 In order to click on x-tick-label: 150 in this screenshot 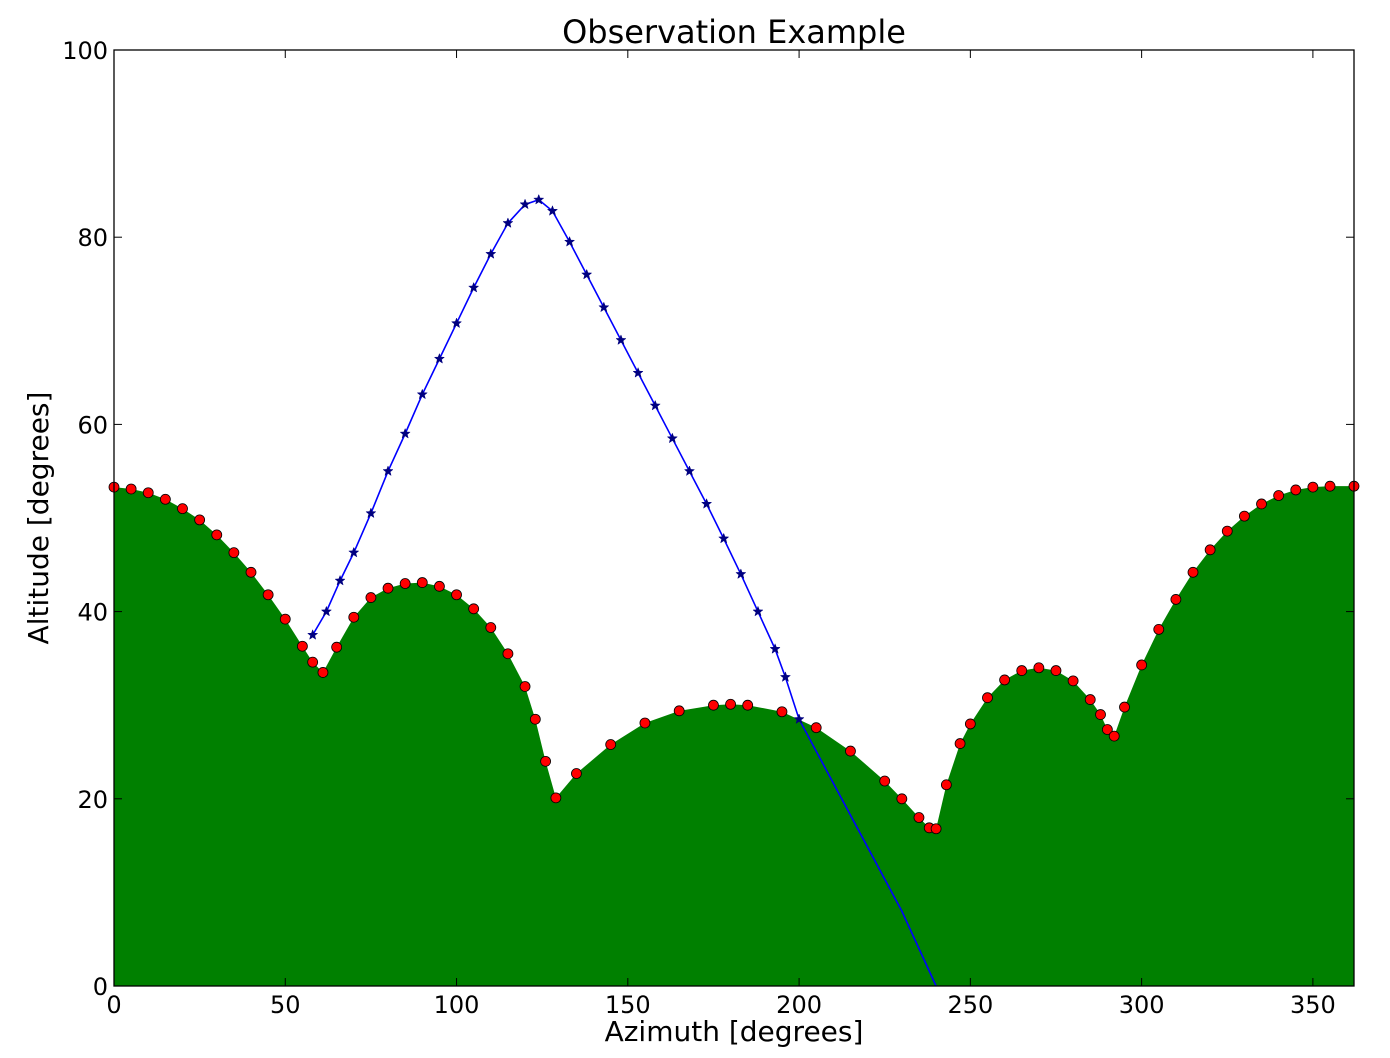, I will do `click(628, 1005)`.